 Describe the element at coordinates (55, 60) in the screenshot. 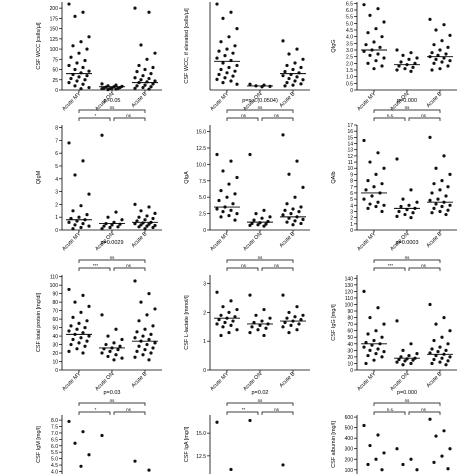

I see `y-tick-label: 75` at that location.